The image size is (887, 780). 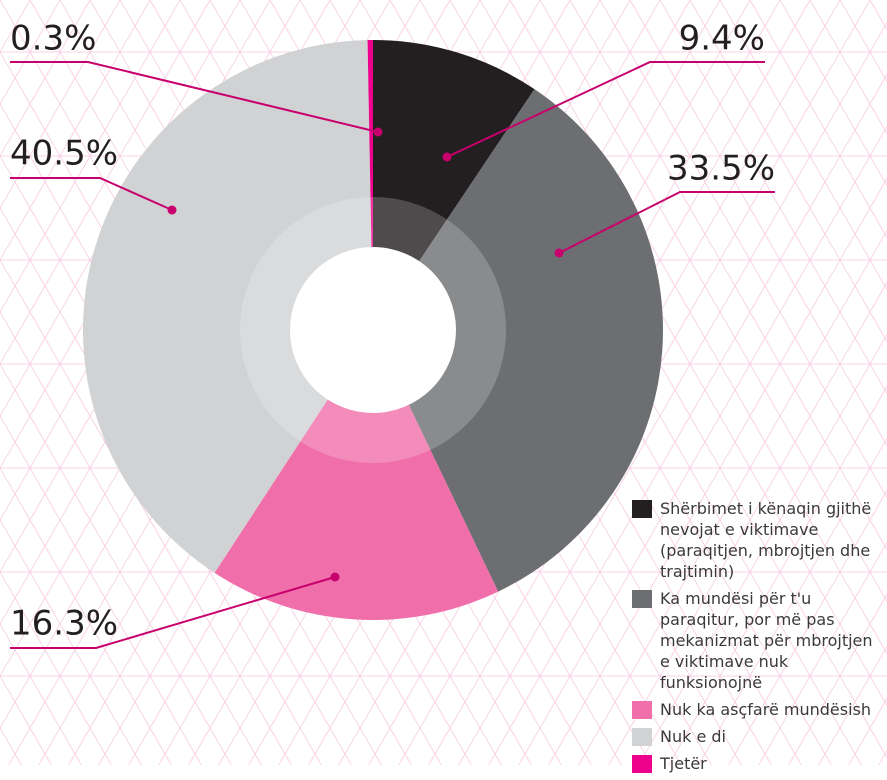 What do you see at coordinates (64, 624) in the screenshot?
I see `value-label: 16.3%` at bounding box center [64, 624].